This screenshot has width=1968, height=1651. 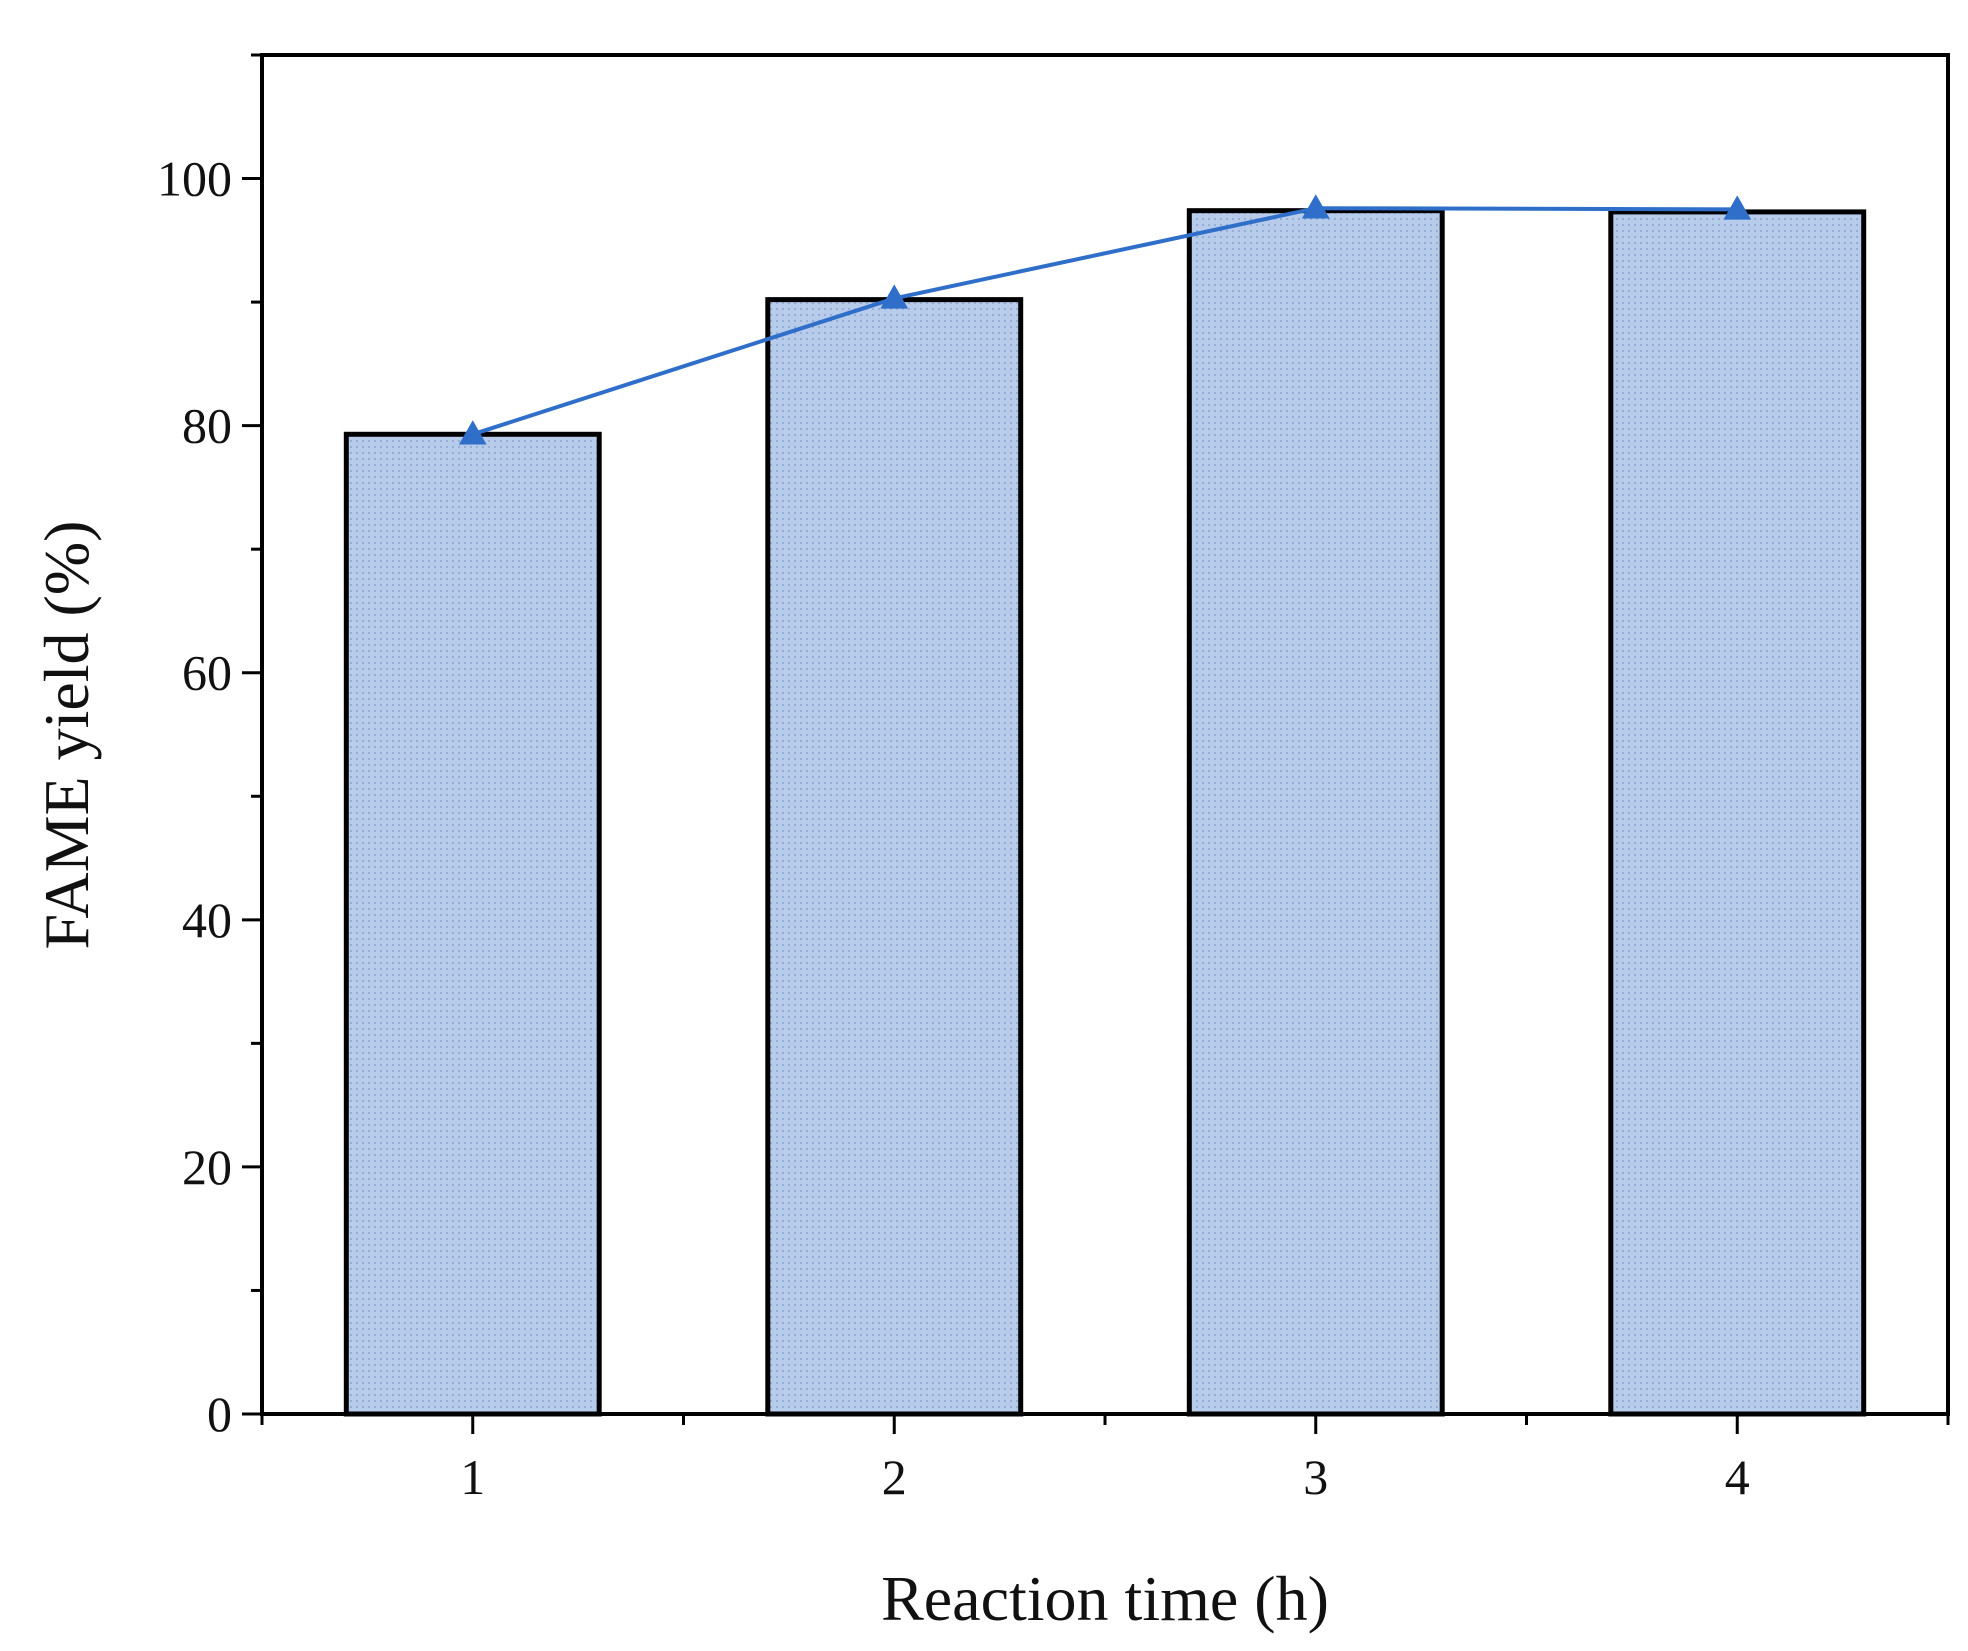 What do you see at coordinates (207, 673) in the screenshot?
I see `y-tick-label: 60` at bounding box center [207, 673].